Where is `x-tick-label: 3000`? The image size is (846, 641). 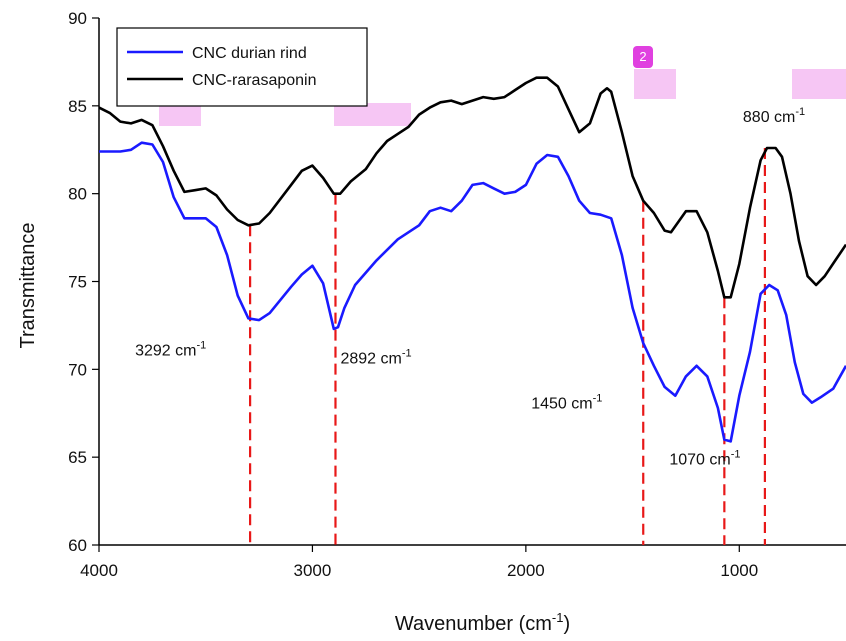
x-tick-label: 3000 is located at coordinates (313, 570).